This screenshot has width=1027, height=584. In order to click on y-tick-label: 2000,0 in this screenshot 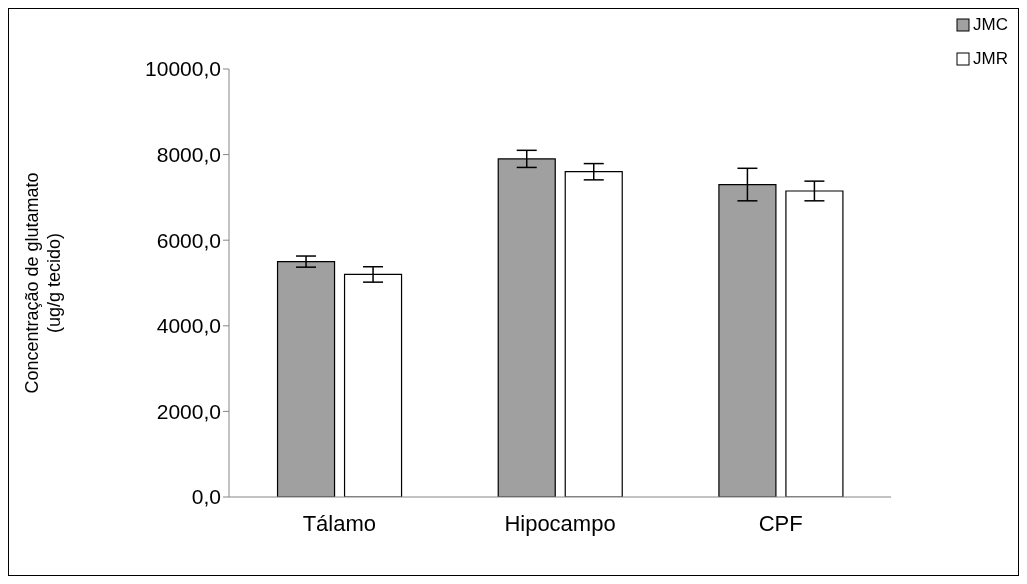, I will do `click(188, 411)`.